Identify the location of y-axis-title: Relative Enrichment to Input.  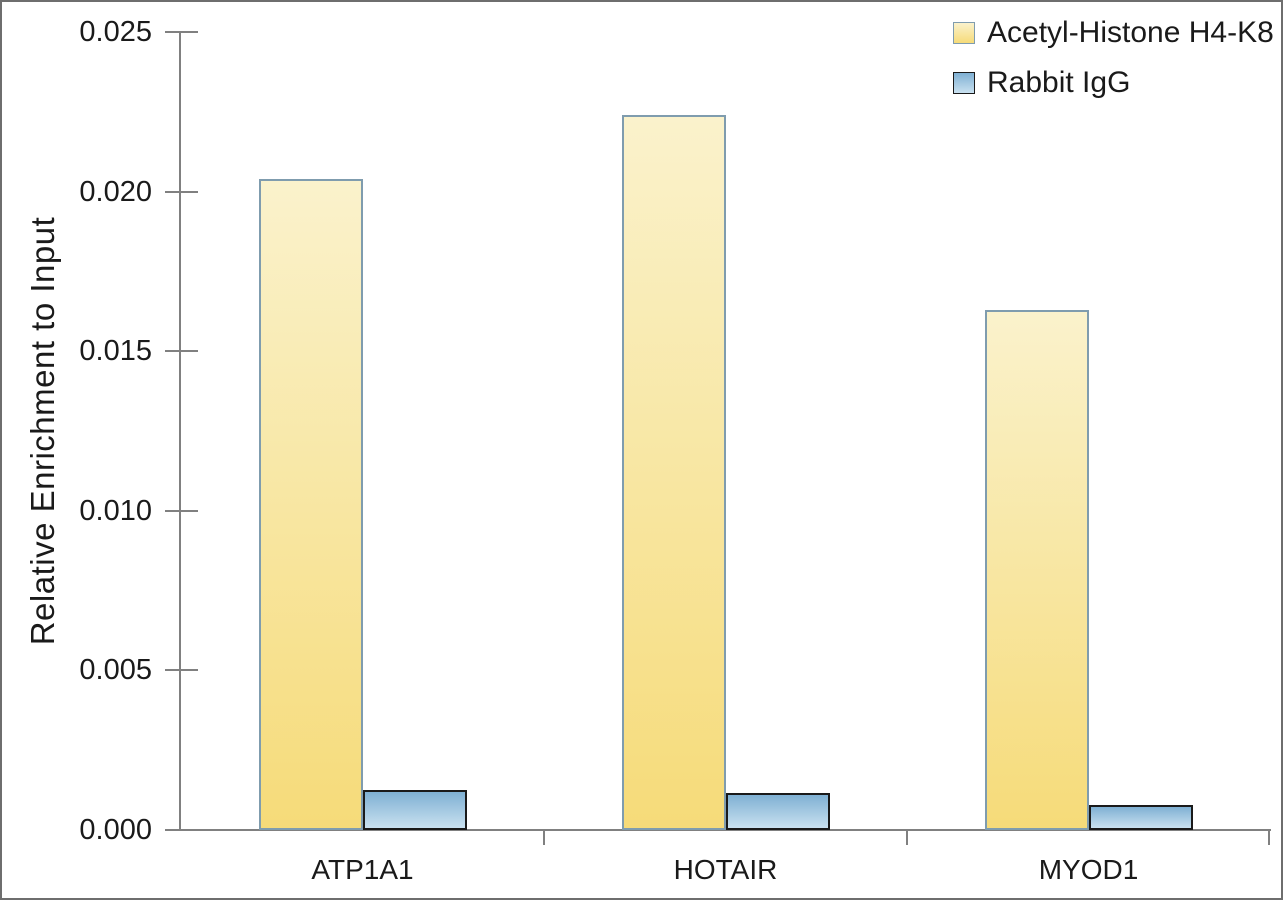
(42, 431).